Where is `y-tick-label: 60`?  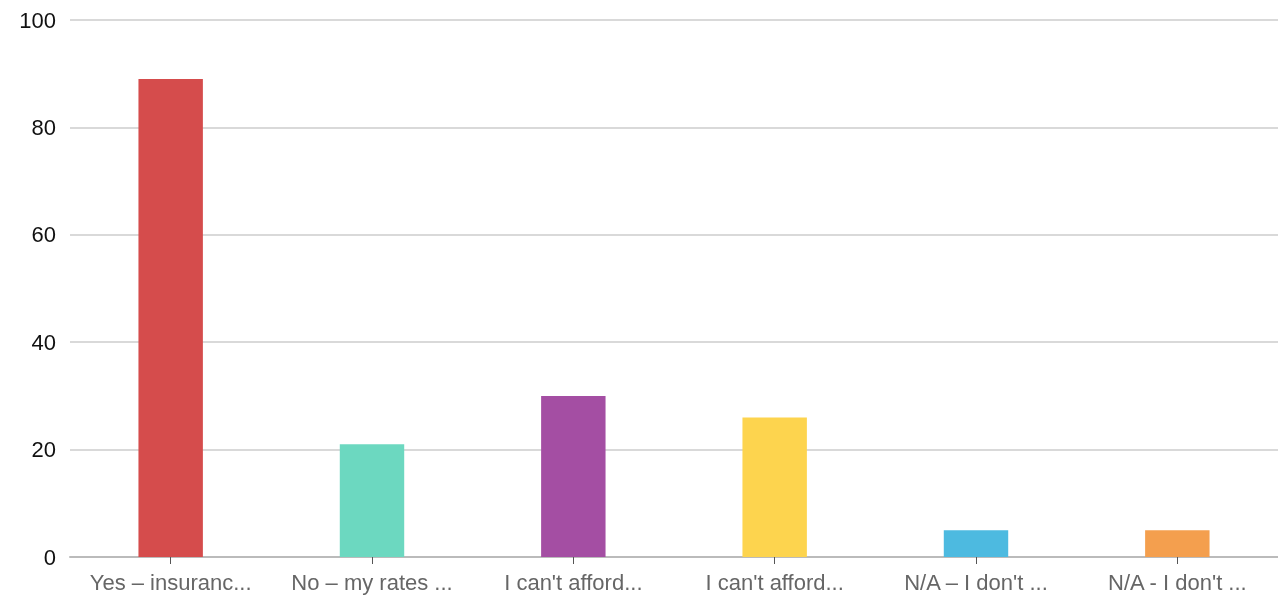 y-tick-label: 60 is located at coordinates (43, 235).